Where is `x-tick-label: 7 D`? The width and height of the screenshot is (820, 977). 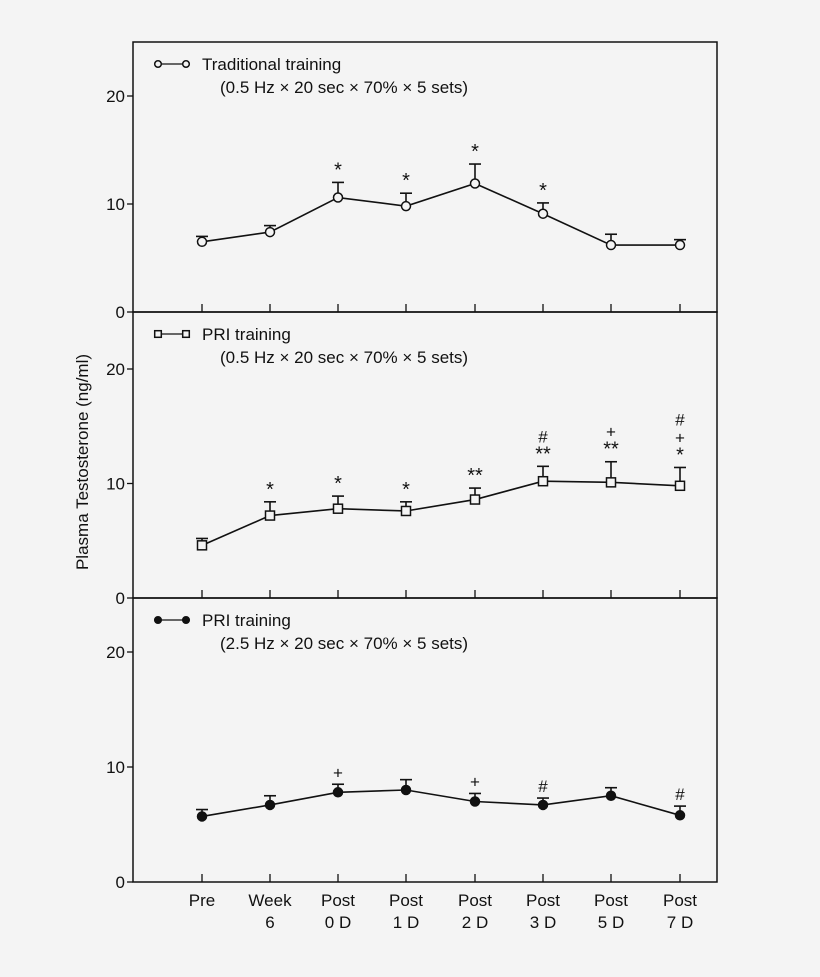 x-tick-label: 7 D is located at coordinates (680, 922).